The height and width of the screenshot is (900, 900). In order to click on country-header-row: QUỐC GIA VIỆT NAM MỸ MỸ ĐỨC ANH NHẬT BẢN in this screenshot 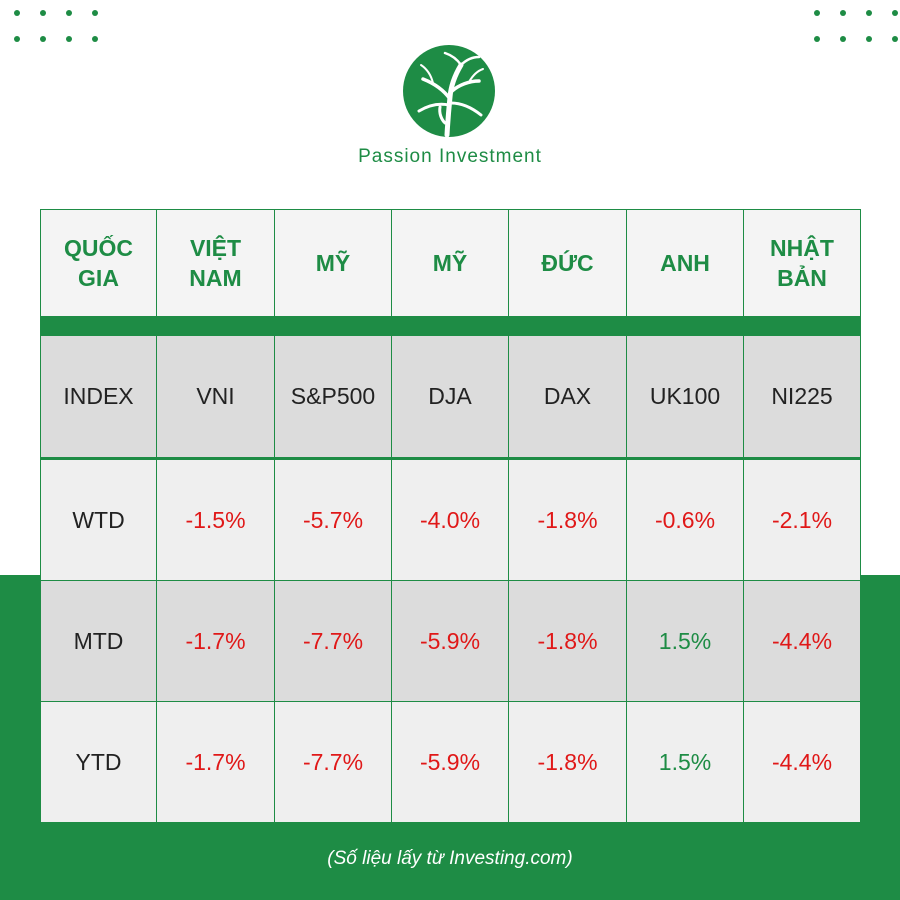, I will do `click(450, 263)`.